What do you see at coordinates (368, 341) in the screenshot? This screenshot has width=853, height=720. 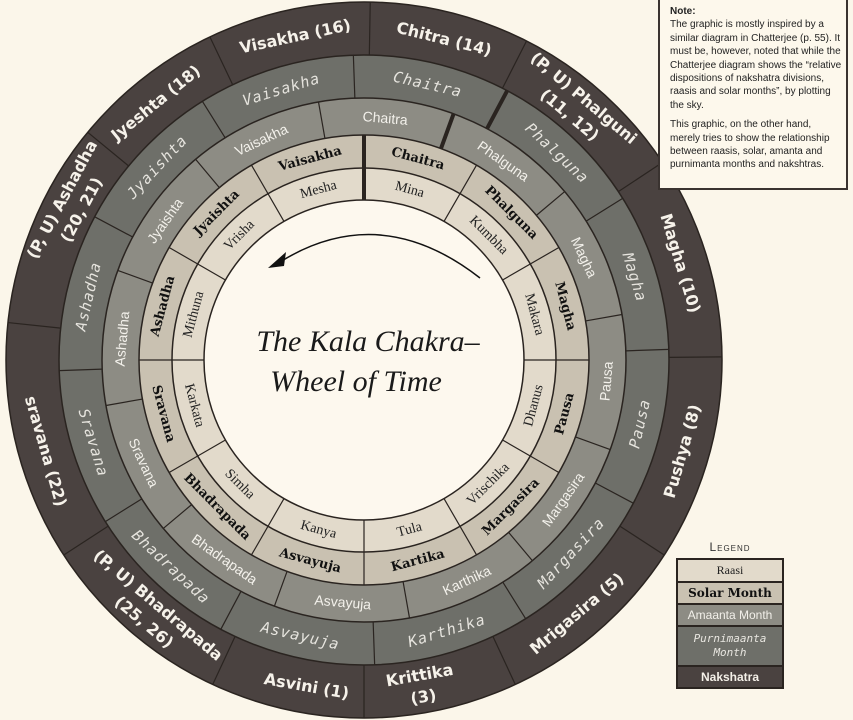 I see `wheel-title-line-1: The Kala Chakra–` at bounding box center [368, 341].